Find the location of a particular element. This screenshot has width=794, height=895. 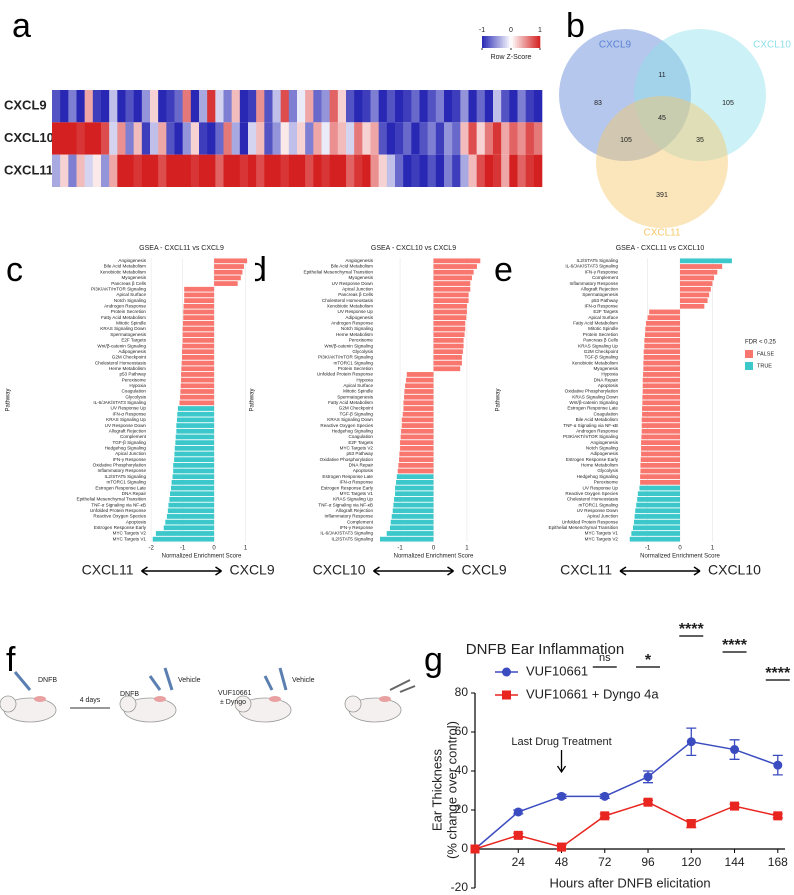

series-line is located at coordinates (626, 795).